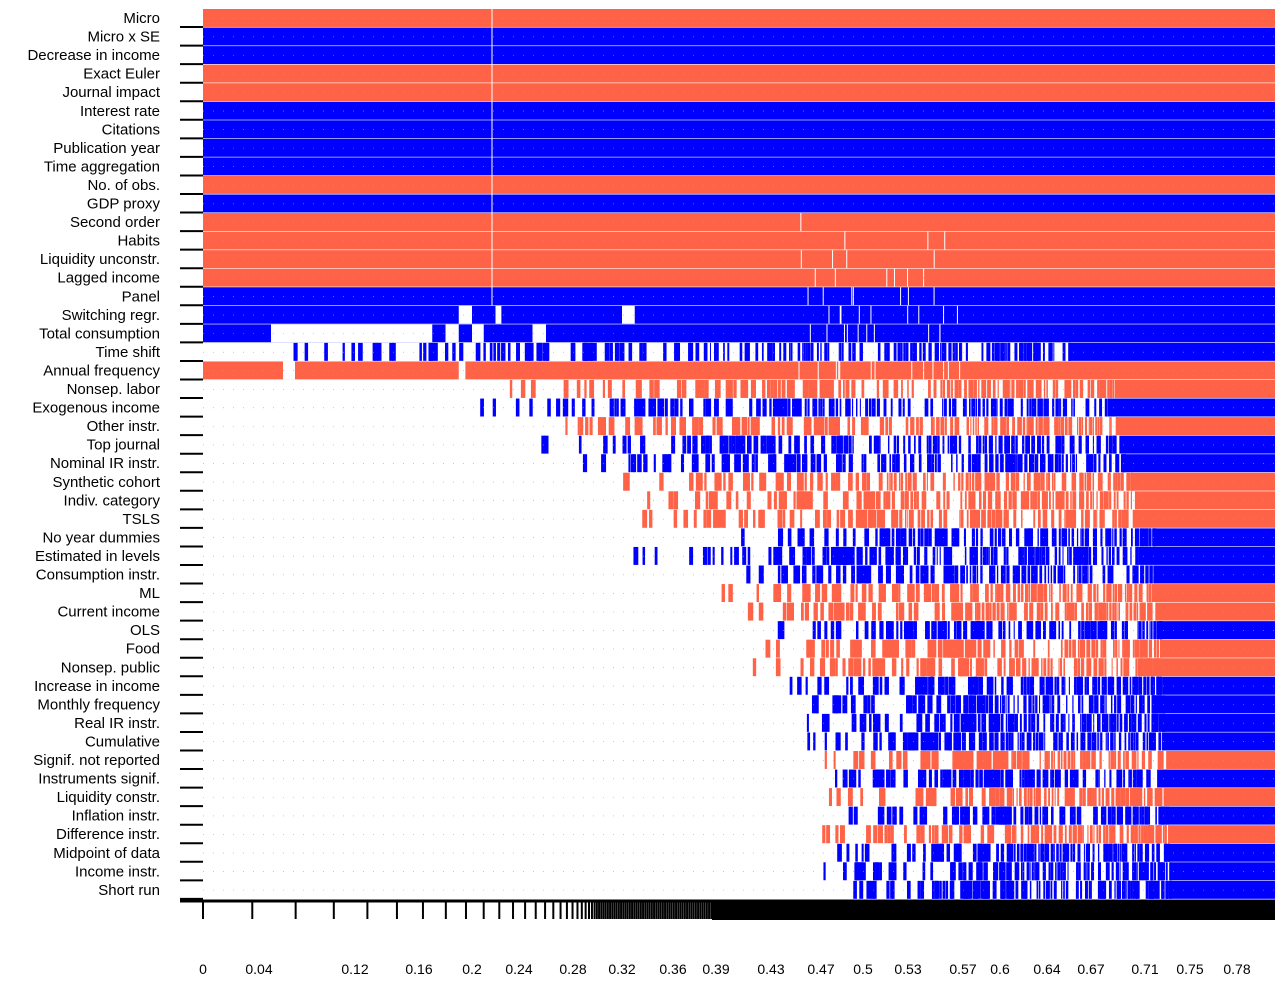 This screenshot has height=983, width=1283. What do you see at coordinates (820, 969) in the screenshot?
I see `x-tick-label: 0.47` at bounding box center [820, 969].